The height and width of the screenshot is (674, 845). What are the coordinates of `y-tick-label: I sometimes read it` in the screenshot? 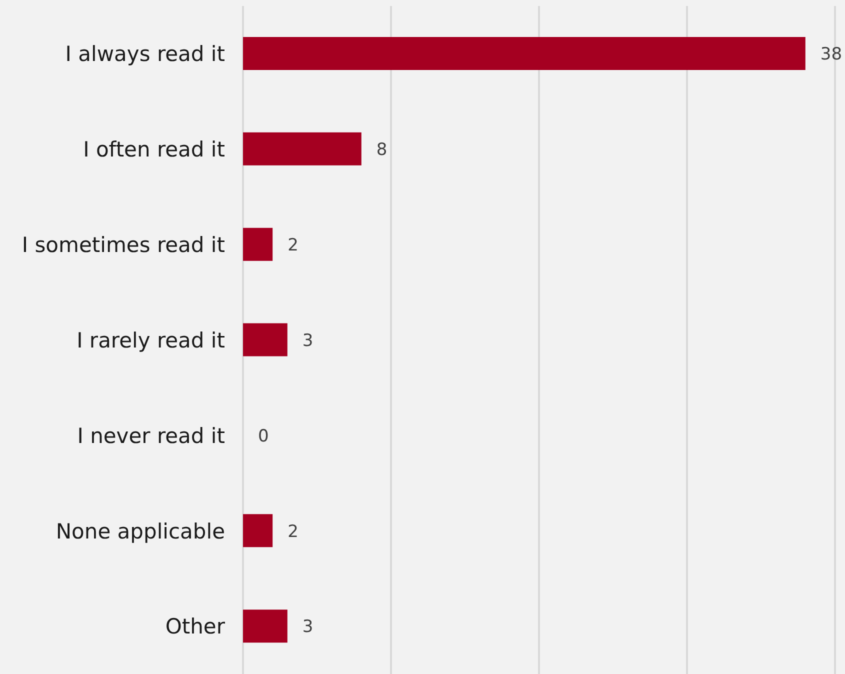 It's located at (123, 245).